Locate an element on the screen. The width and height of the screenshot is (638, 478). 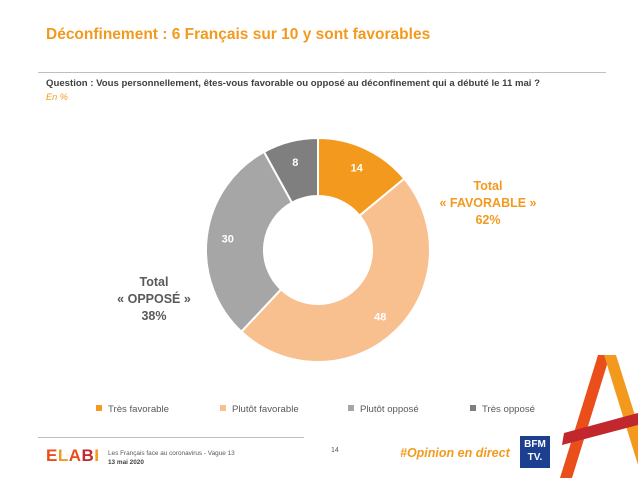
bfm-logo-line1: BFM is located at coordinates (535, 444).